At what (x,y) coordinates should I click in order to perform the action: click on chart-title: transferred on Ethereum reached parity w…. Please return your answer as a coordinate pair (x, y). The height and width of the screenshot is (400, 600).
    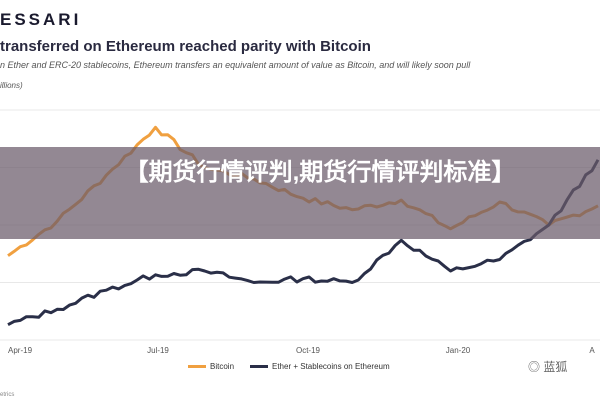
    Looking at the image, I should click on (185, 46).